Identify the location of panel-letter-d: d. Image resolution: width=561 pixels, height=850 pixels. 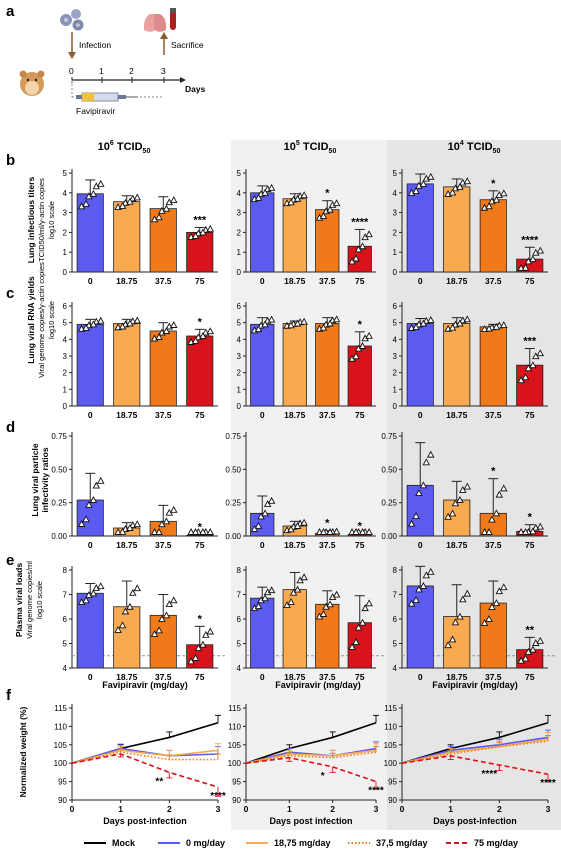
(10, 427).